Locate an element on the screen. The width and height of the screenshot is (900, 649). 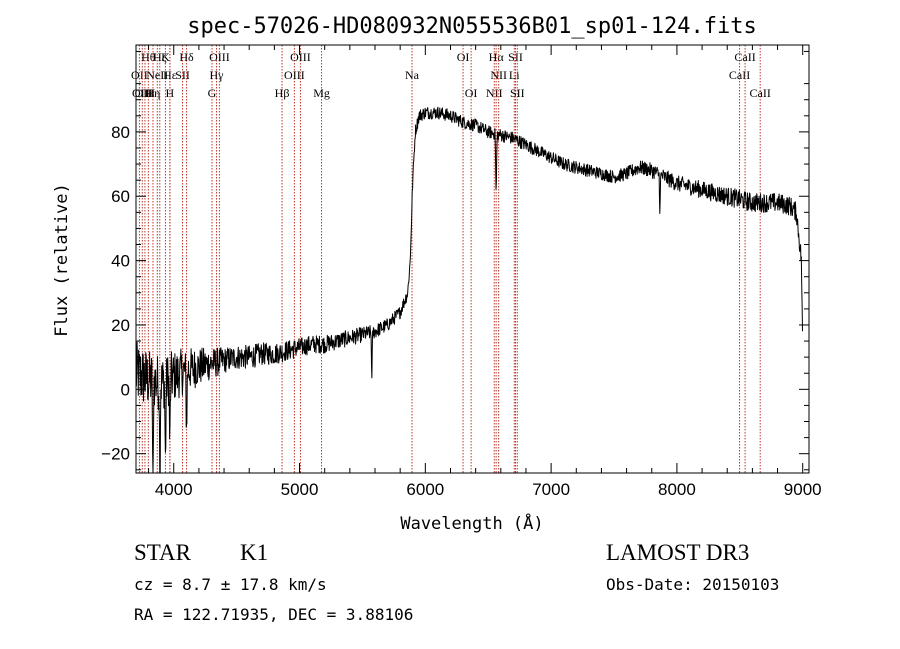
x-tick-label: 8000 is located at coordinates (677, 489).